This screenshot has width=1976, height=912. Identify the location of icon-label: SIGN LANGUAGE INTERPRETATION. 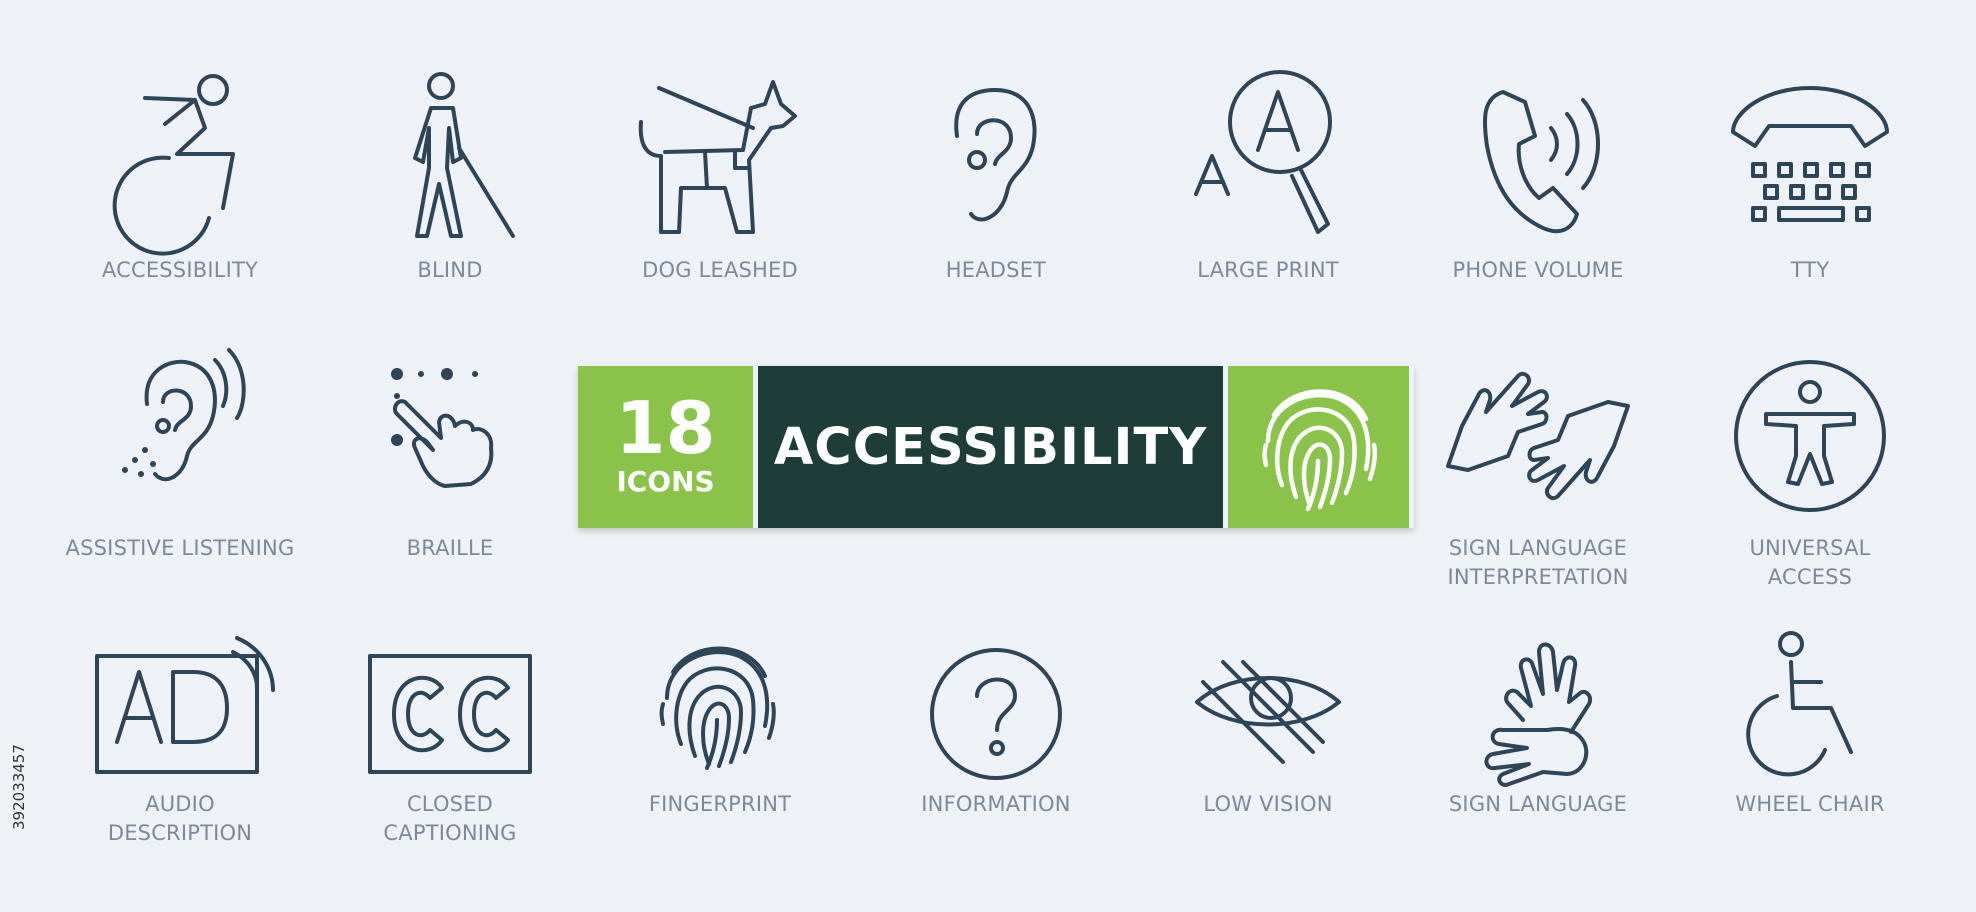
(1538, 562).